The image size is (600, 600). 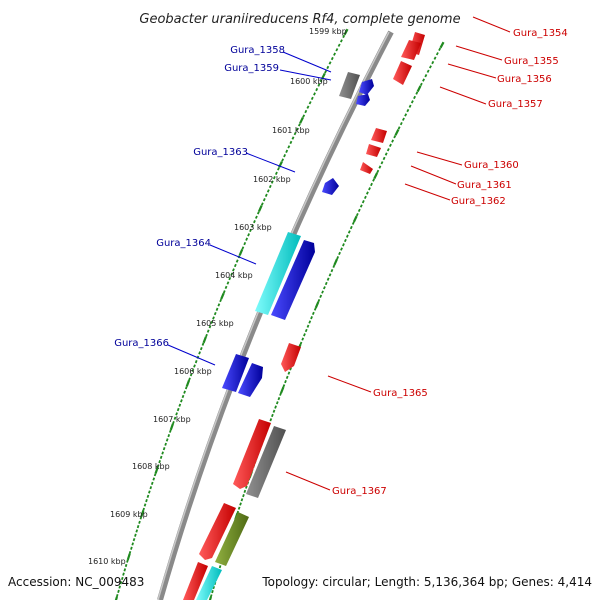 What do you see at coordinates (220, 152) in the screenshot?
I see `label-gura-1363: Gura_1363` at bounding box center [220, 152].